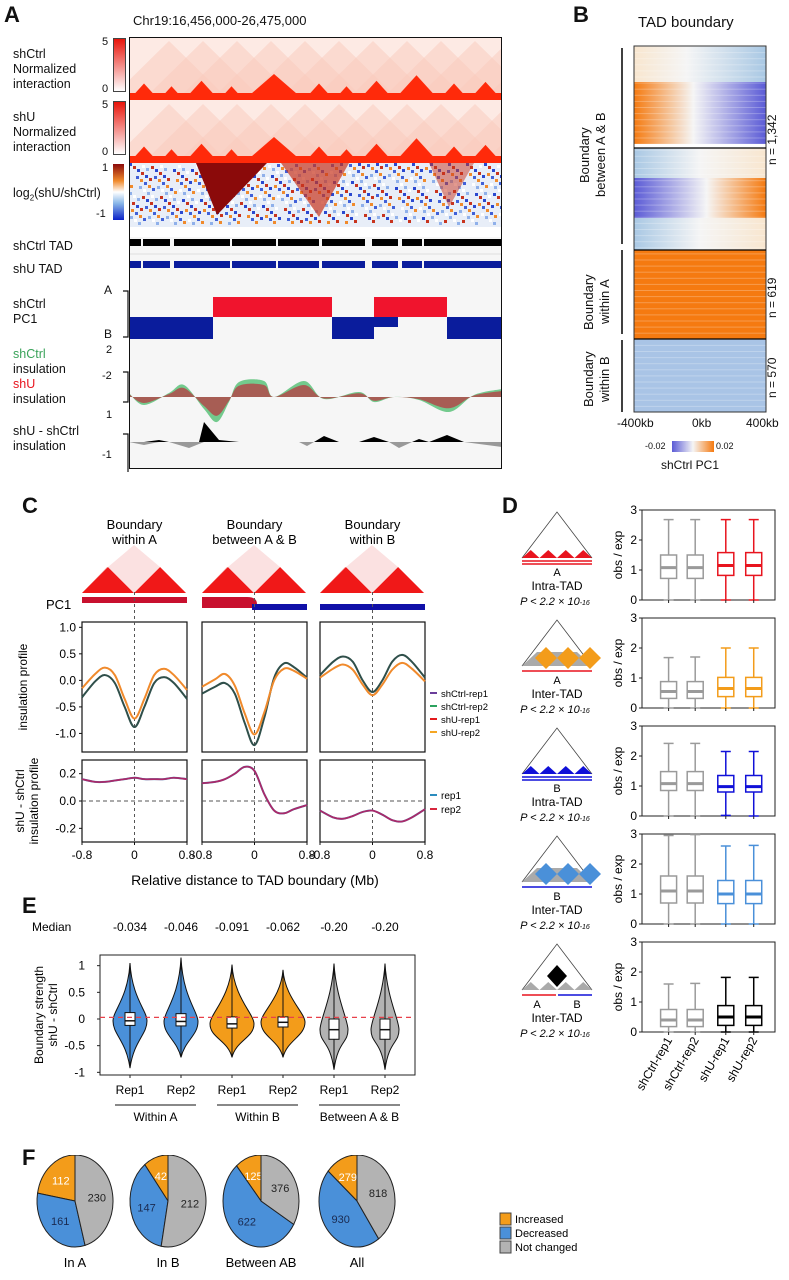  Describe the element at coordinates (555, 818) in the screenshot. I see `p-value: P < 2.2 × 10-16` at that location.